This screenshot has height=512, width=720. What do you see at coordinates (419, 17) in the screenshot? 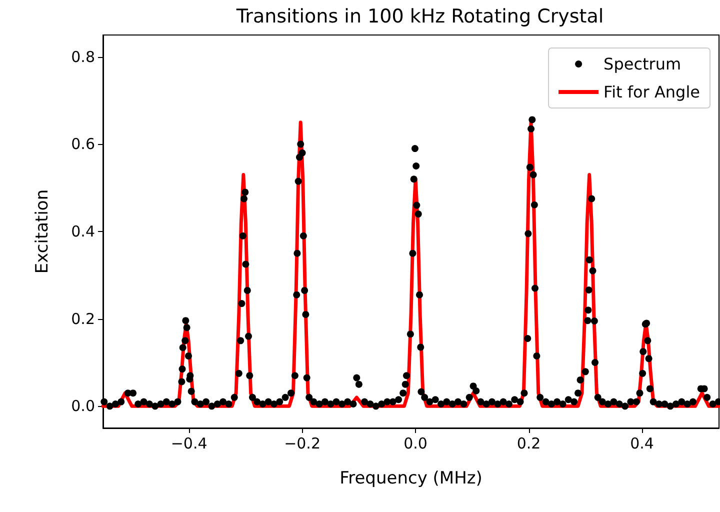
I see `chart-title: Transitions in 100 kHz Rotating Crystal` at bounding box center [419, 17].